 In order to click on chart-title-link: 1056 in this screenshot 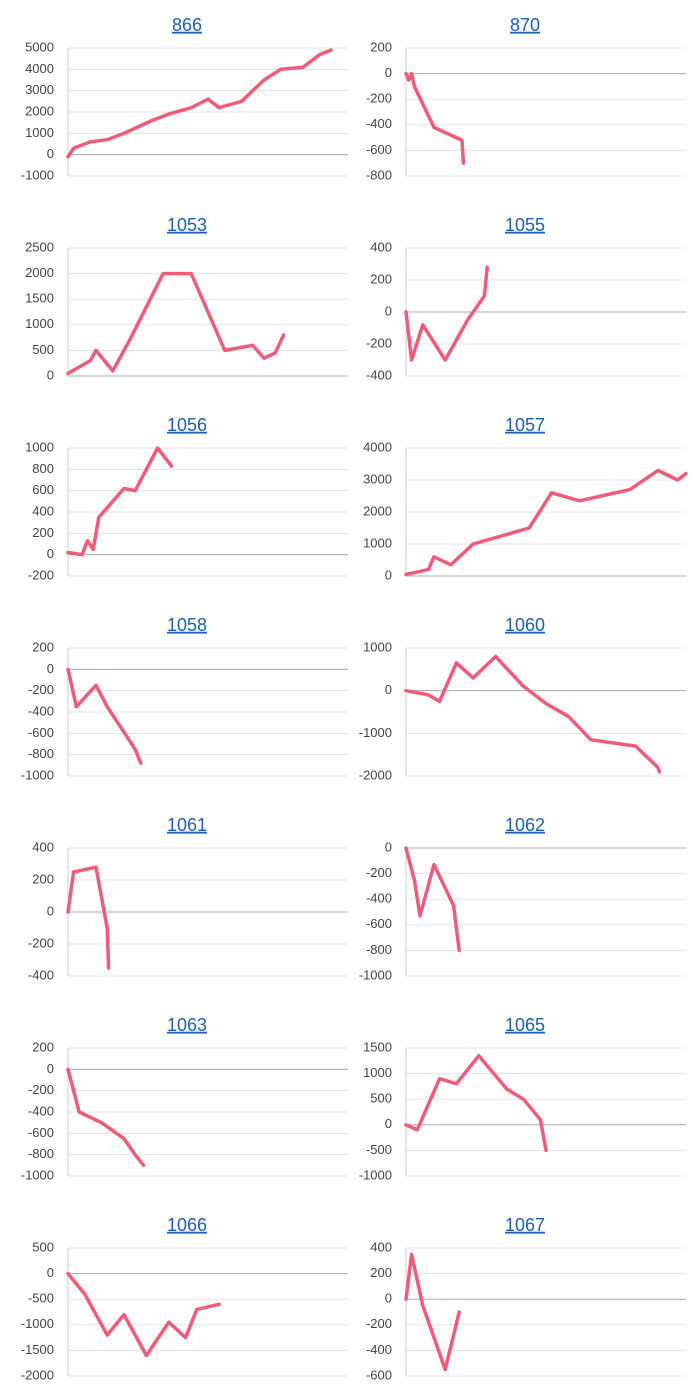, I will do `click(187, 425)`.